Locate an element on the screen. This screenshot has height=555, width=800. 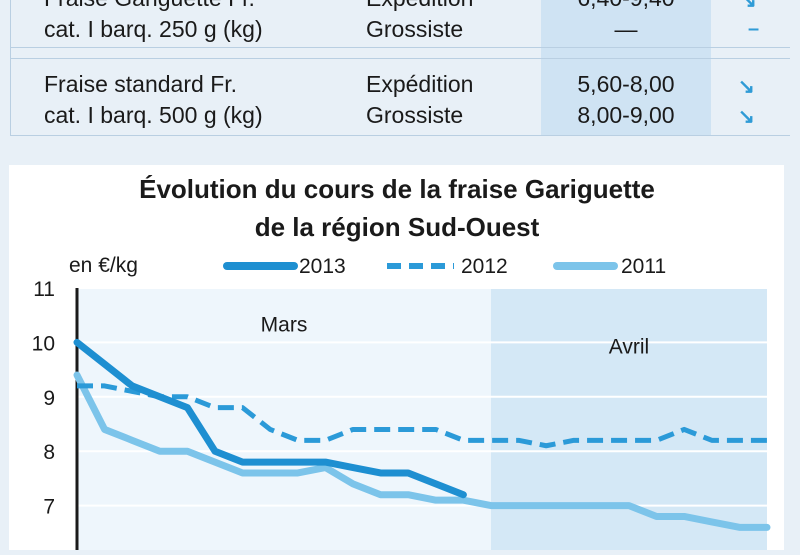
series-line-2013 is located at coordinates (270, 418).